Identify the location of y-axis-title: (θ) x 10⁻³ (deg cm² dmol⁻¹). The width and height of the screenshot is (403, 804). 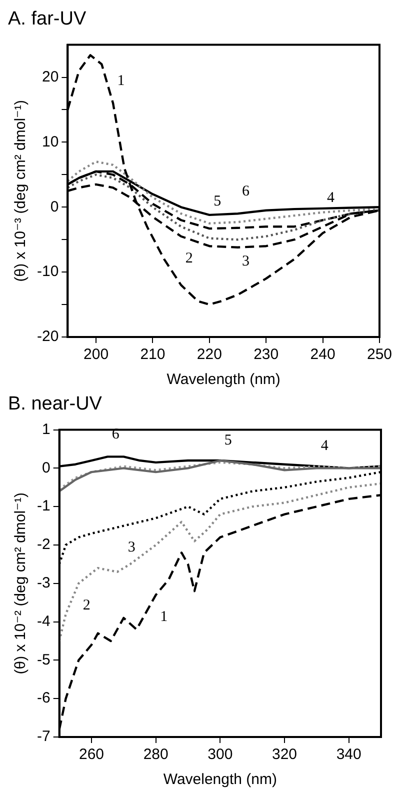
(21, 191).